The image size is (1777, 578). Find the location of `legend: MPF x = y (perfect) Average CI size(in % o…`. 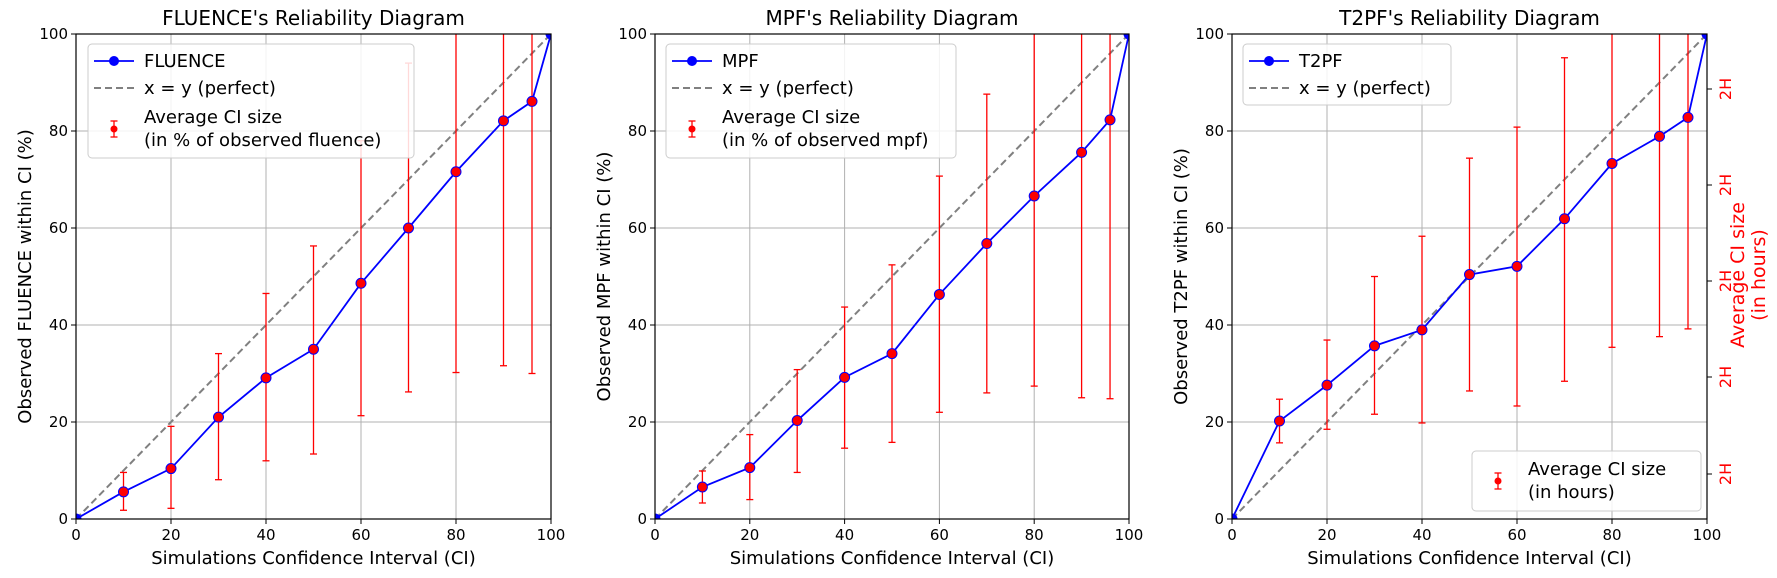

legend: MPF x = y (perfect) Average CI size(in % o… is located at coordinates (811, 101).